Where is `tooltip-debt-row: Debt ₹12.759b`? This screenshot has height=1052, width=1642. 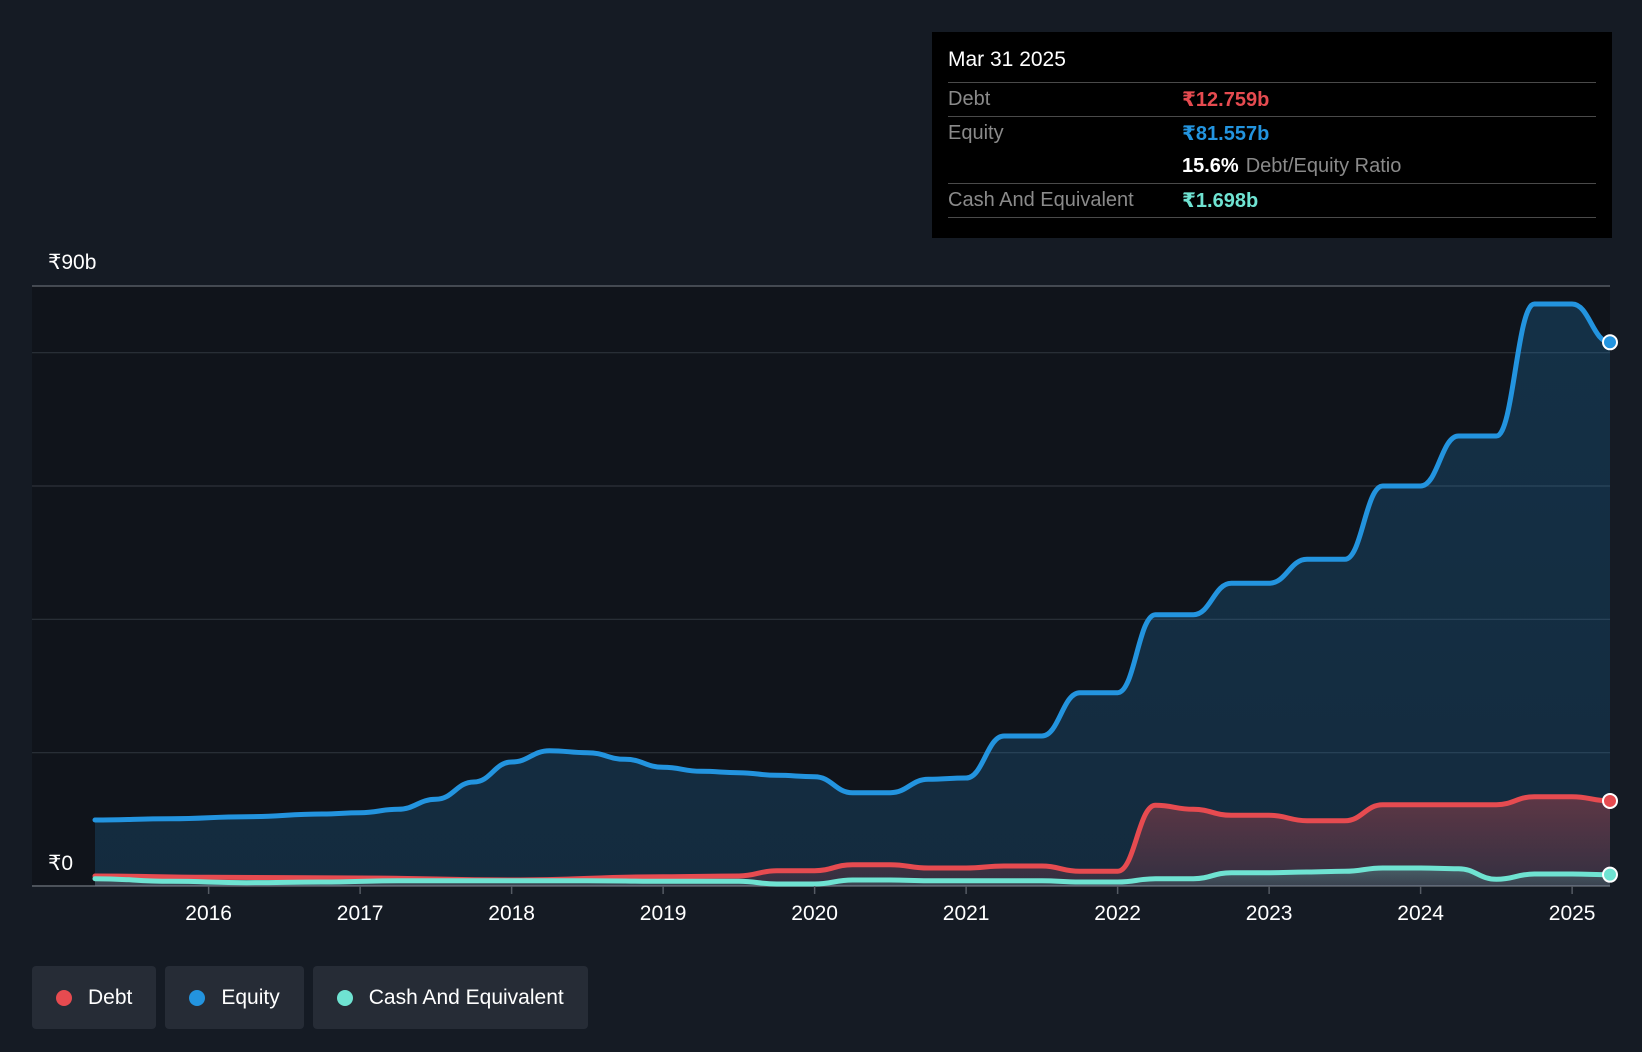
tooltip-debt-row: Debt ₹12.759b is located at coordinates (1272, 99).